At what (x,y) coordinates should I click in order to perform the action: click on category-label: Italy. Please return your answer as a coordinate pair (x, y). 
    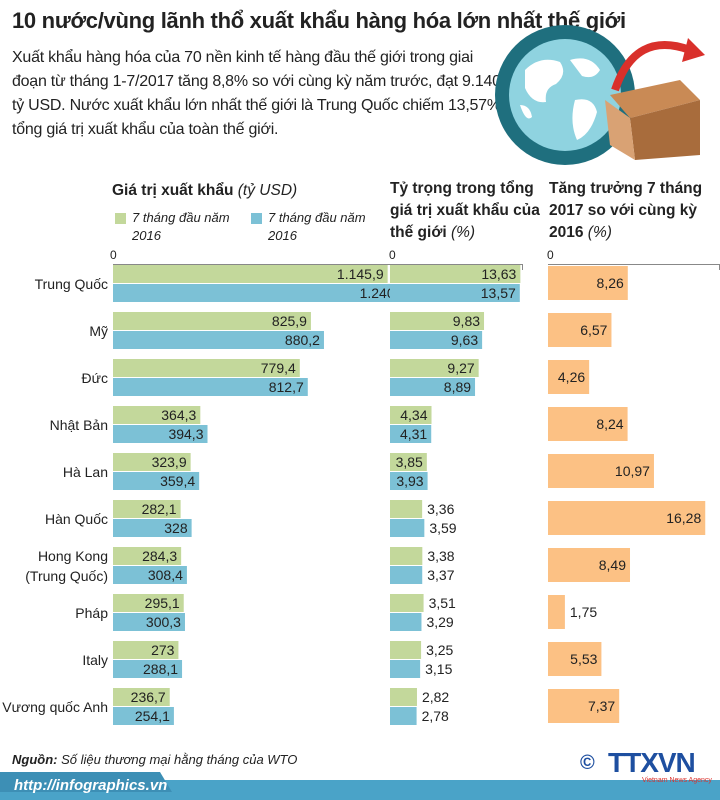
    Looking at the image, I should click on (95, 660).